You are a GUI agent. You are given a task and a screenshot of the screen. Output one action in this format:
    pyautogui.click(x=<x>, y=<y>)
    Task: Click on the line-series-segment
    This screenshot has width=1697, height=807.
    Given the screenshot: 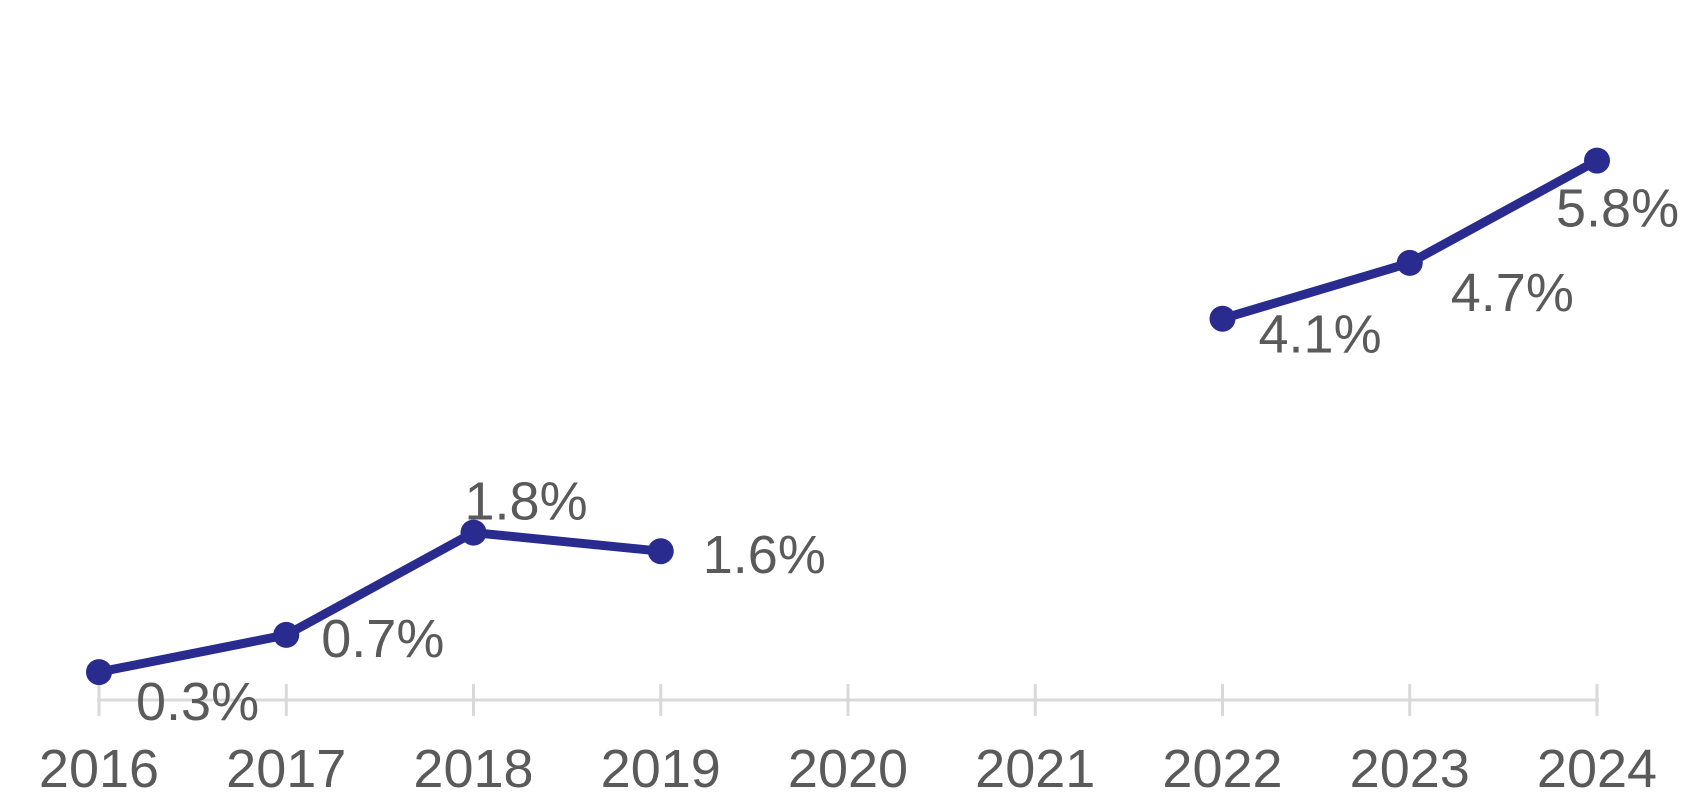 What is the action you would take?
    pyautogui.click(x=380, y=602)
    